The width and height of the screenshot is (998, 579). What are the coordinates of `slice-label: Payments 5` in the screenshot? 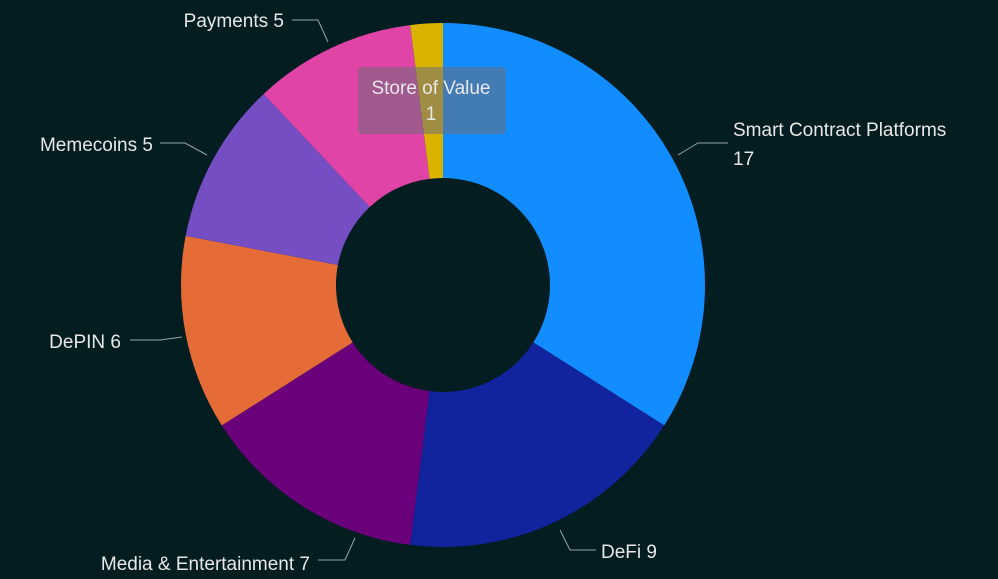 It's located at (234, 21).